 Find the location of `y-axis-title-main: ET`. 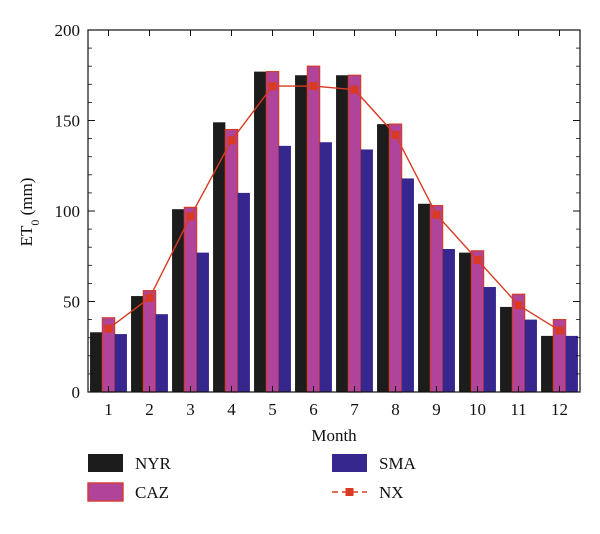

y-axis-title-main: ET is located at coordinates (26, 235).